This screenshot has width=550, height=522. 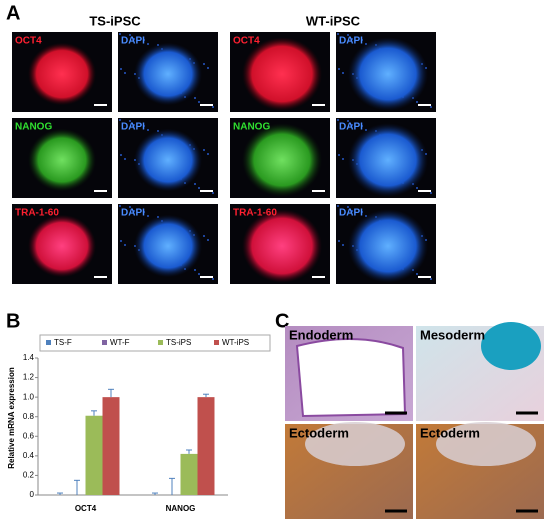 What do you see at coordinates (452, 334) in the screenshot?
I see `layer-label: Mesoderm` at bounding box center [452, 334].